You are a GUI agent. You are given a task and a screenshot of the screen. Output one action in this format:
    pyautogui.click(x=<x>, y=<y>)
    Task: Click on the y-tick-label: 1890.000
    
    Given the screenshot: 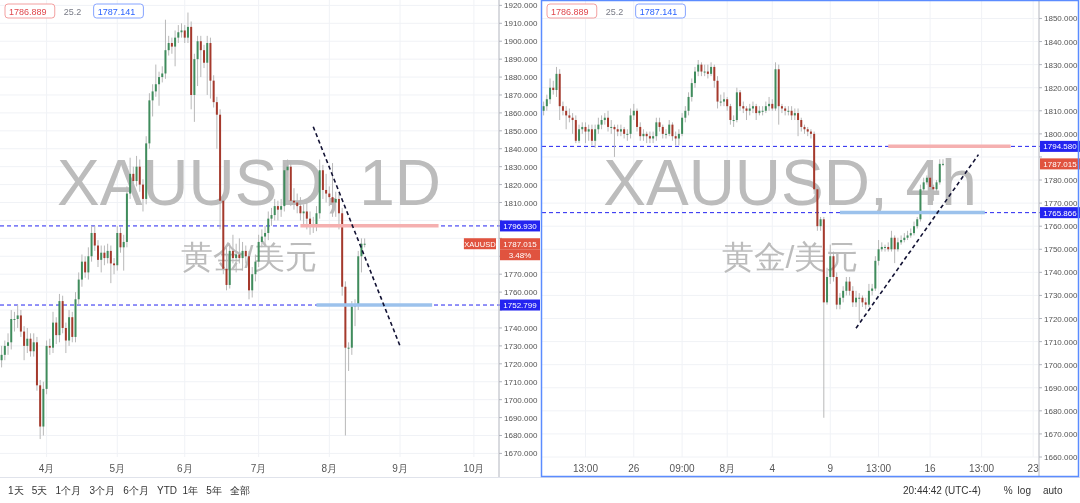 What is the action you would take?
    pyautogui.click(x=521, y=60)
    